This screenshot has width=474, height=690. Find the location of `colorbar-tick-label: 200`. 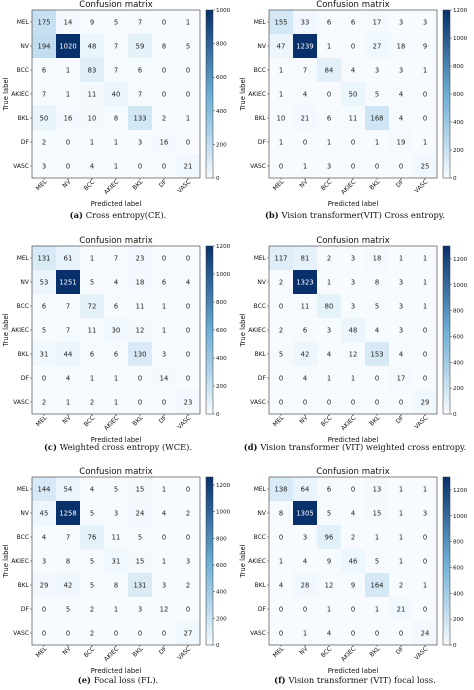

colorbar-tick-label: 200 is located at coordinates (458, 151).